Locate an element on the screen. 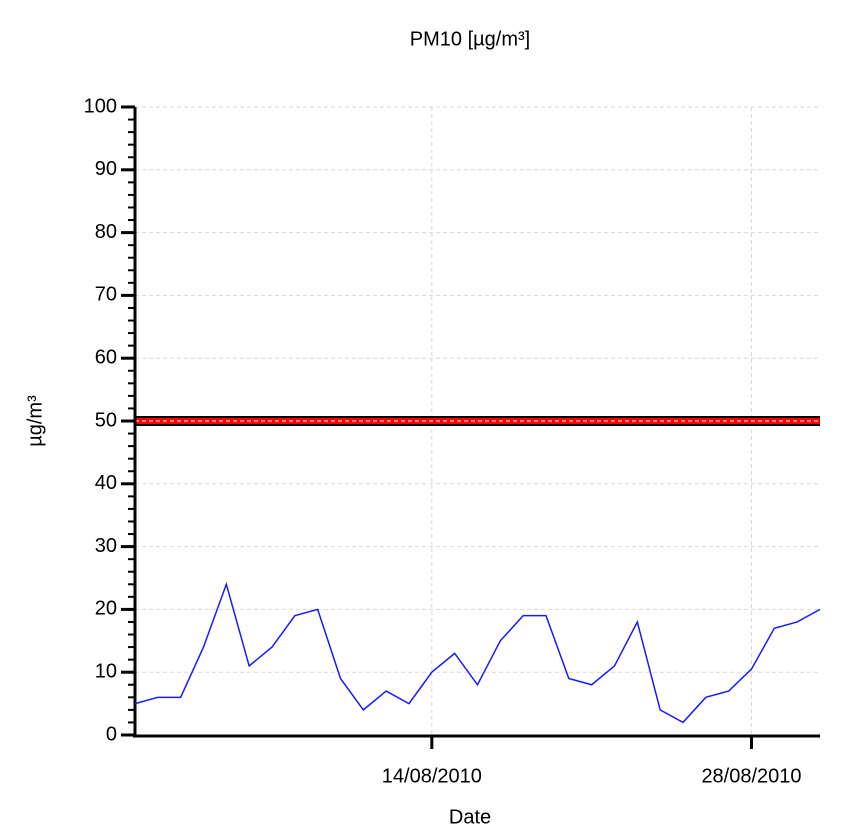 The height and width of the screenshot is (837, 846). y-tick-label: 0 is located at coordinates (111, 734).